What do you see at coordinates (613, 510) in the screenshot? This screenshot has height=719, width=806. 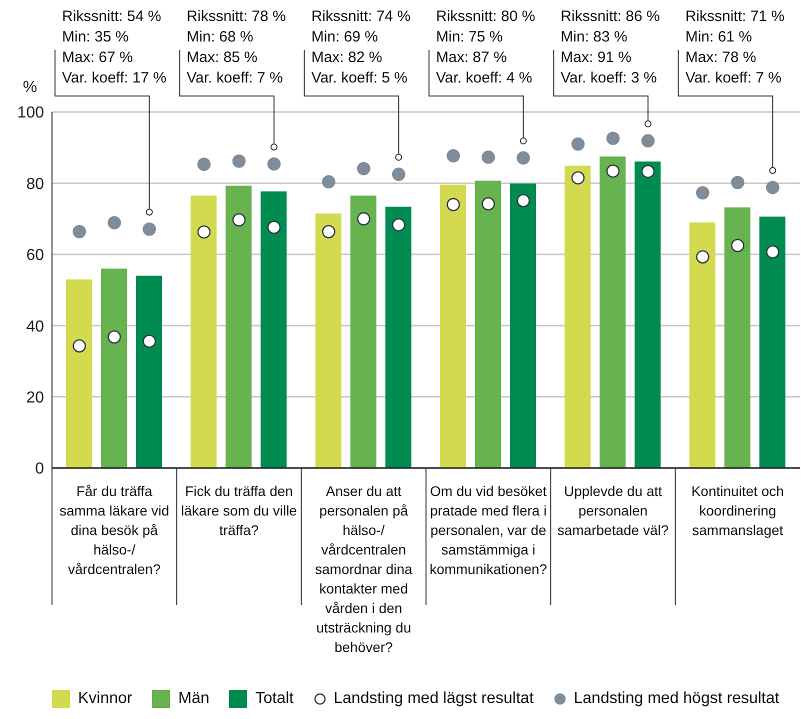 I see `x-tick-label: Upplevde du att personalen samarbetade väl?` at bounding box center [613, 510].